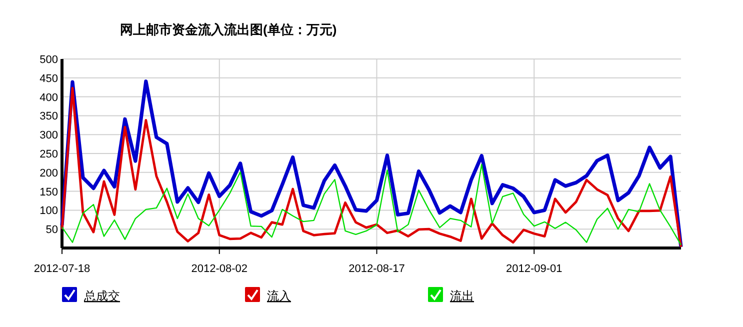 The width and height of the screenshot is (743, 327). I want to click on x-tick-label: 2012-09-01, so click(534, 269).